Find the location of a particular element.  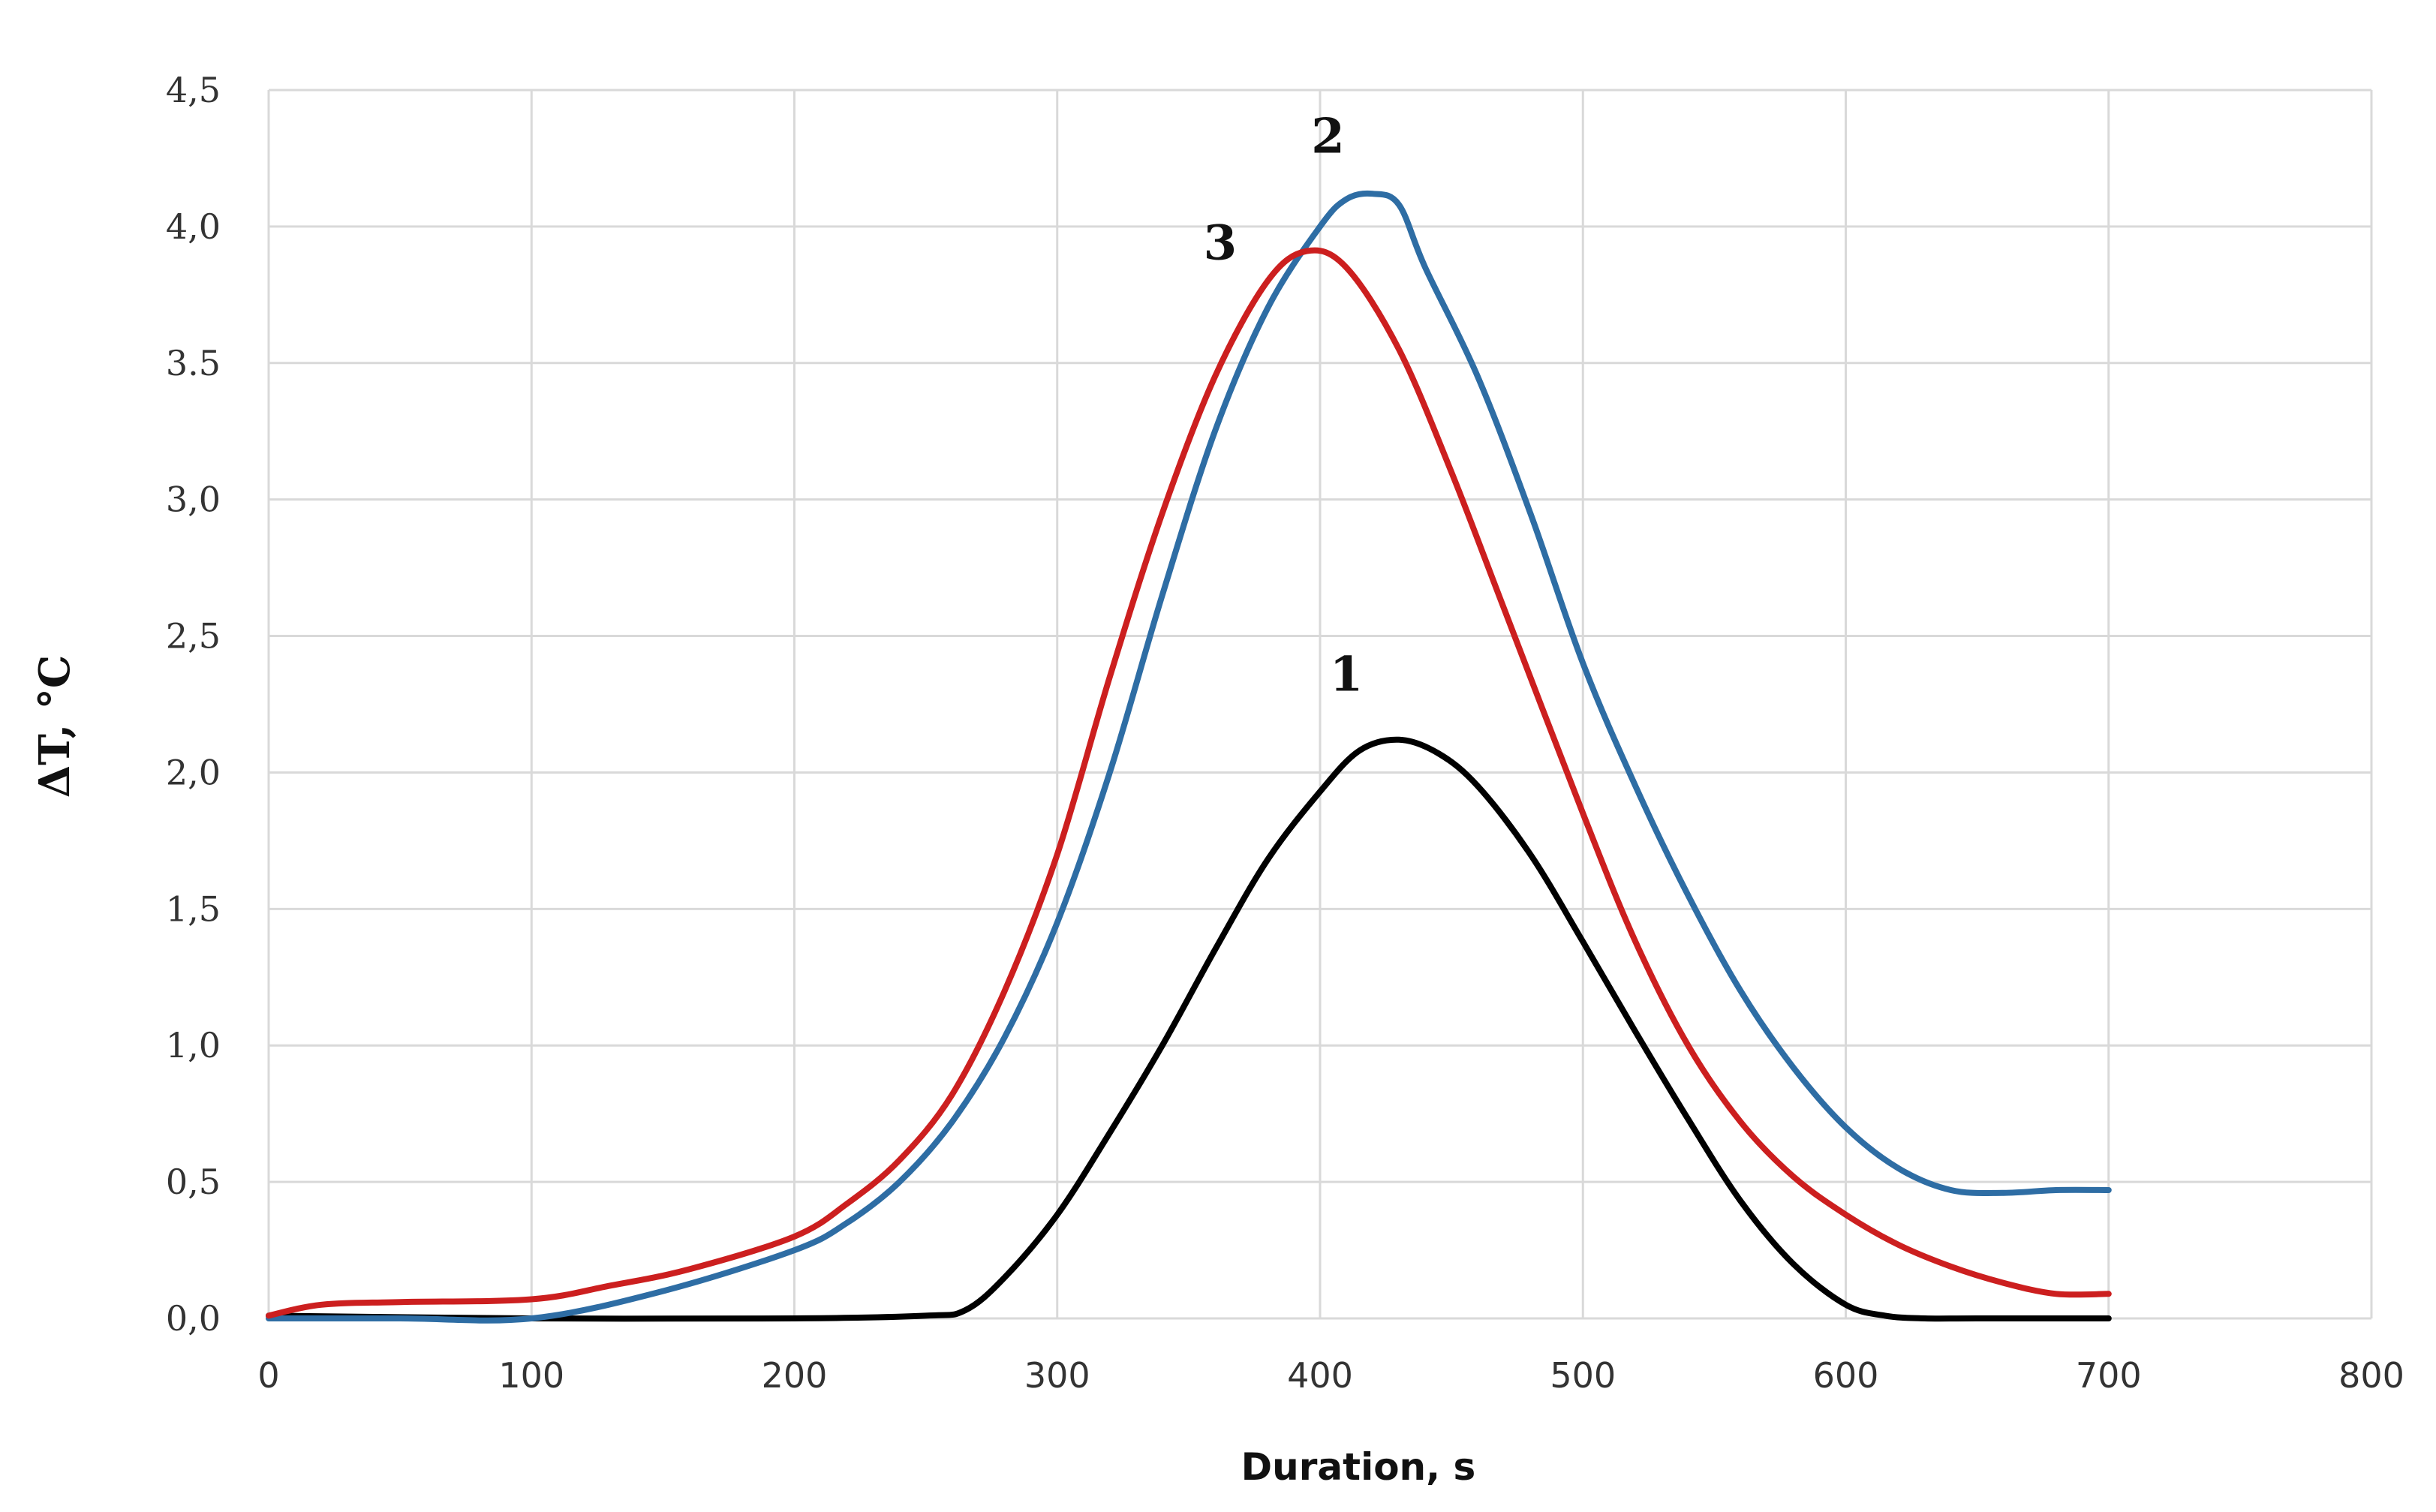

y-axis-title: ΔT, °C is located at coordinates (55, 726).